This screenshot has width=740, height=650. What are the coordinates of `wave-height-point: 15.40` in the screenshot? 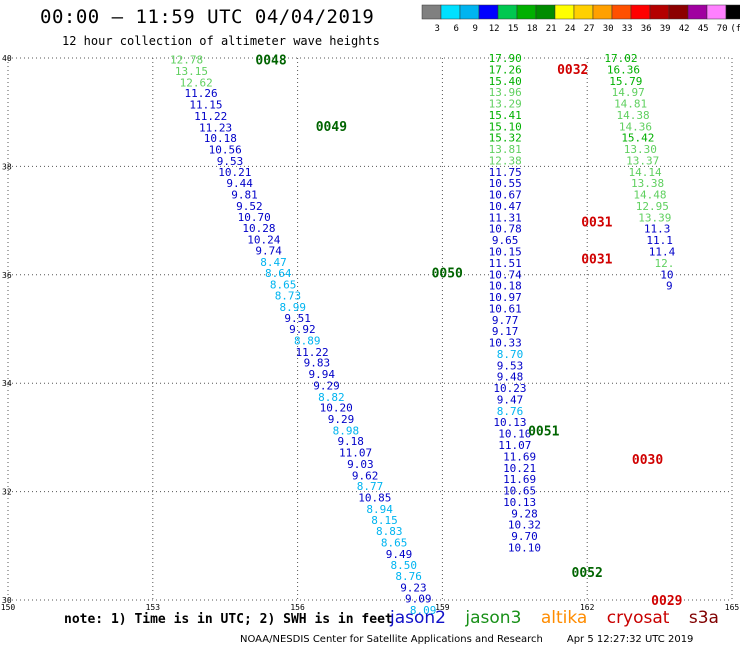 It's located at (505, 81).